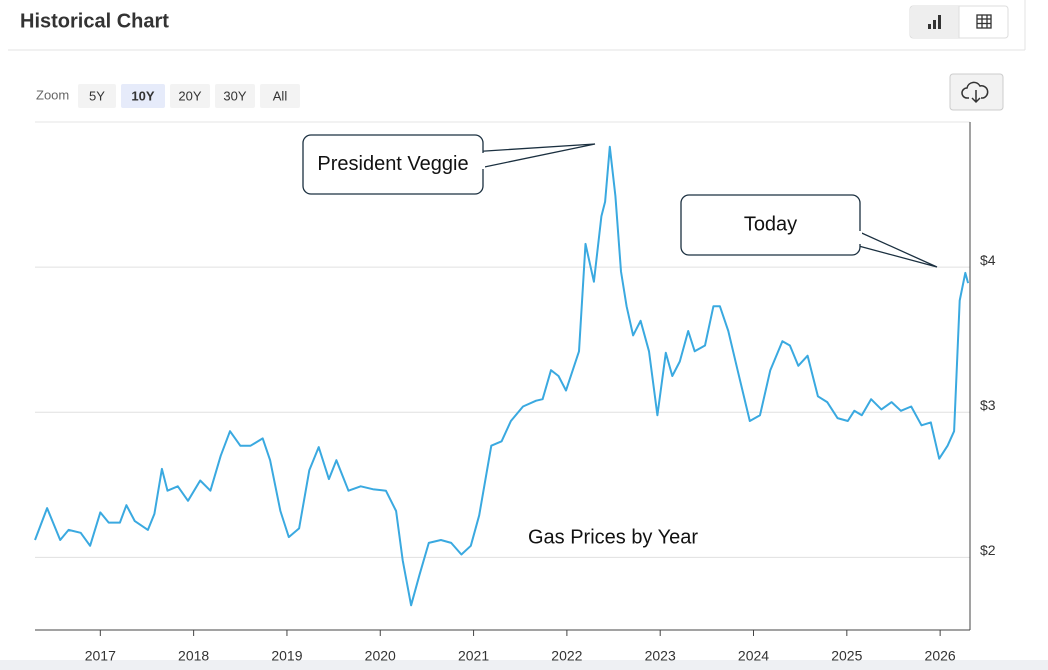 Image resolution: width=1048 pixels, height=670 pixels. I want to click on x-tick-label: 2019, so click(286, 656).